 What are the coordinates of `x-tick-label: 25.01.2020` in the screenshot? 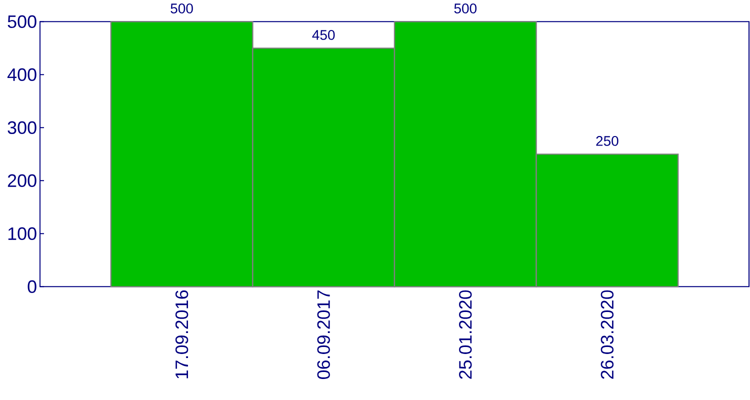 It's located at (465, 334).